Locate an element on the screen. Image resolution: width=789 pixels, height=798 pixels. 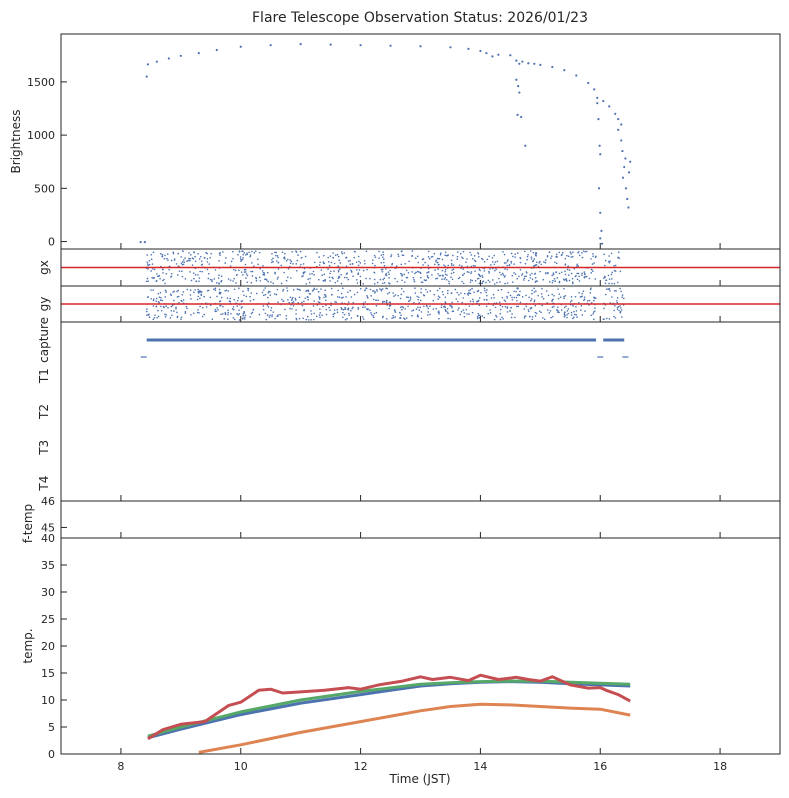
brightness-y-tick-label-1000: 1000 is located at coordinates (41, 135).